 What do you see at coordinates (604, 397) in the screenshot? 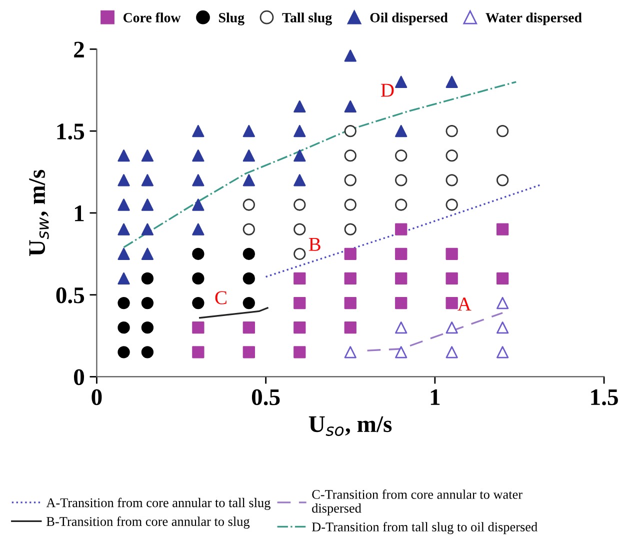
I see `x-tick-label: 1.5` at bounding box center [604, 397].